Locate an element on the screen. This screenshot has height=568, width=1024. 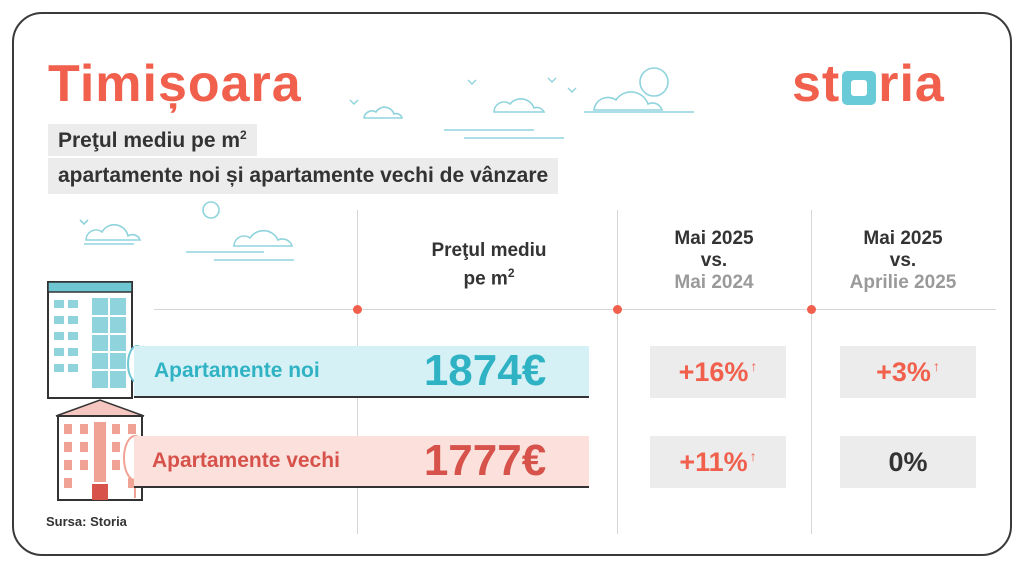
mom-column-header: Mai 2025 vs. Aprilie 2025 is located at coordinates (903, 261).